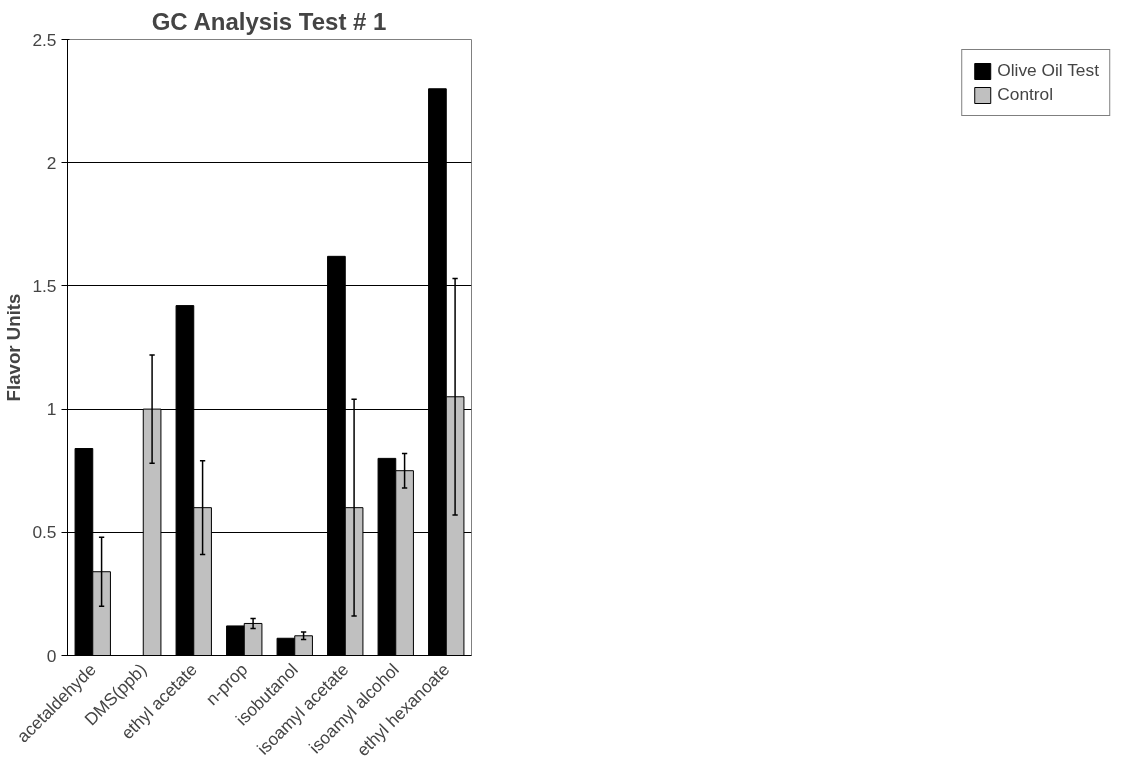  I want to click on chart-title: GC Analysis Test # 1, so click(269, 21).